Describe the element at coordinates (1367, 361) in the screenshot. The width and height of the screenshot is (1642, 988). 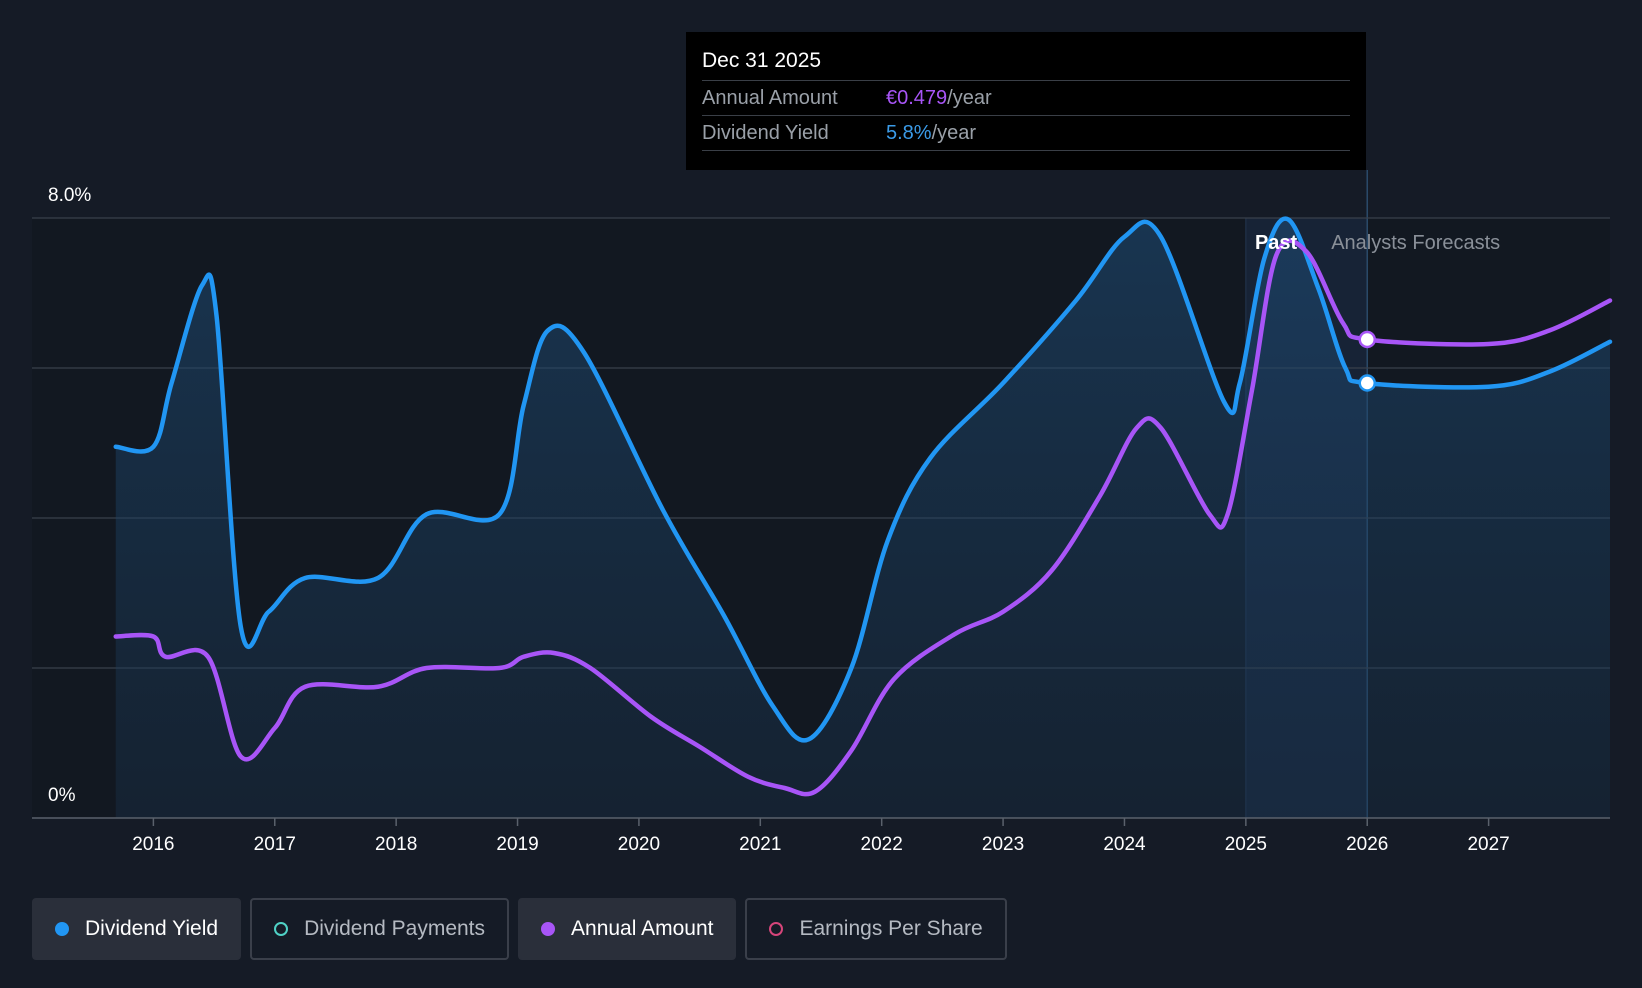
I see `highlight-markers` at that location.